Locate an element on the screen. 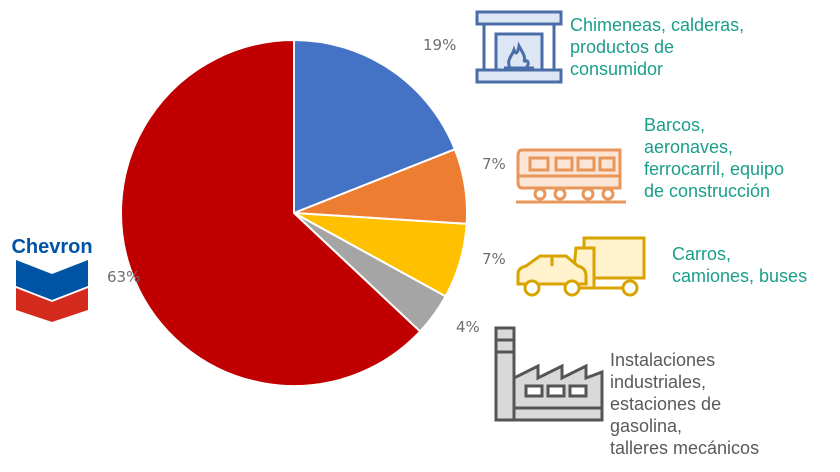 Image resolution: width=840 pixels, height=472 pixels. slice-fireplace is located at coordinates (375, 126).